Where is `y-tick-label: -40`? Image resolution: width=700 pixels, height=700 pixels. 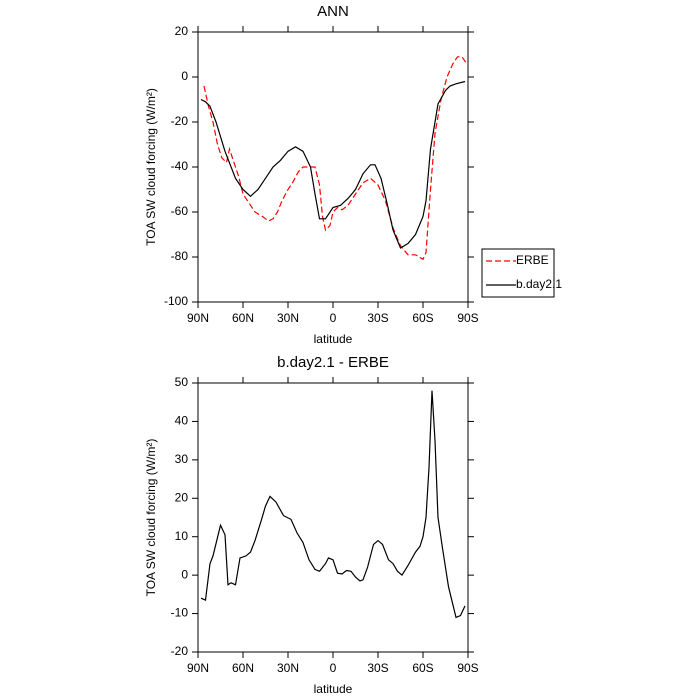 y-tick-label: -40 is located at coordinates (180, 166).